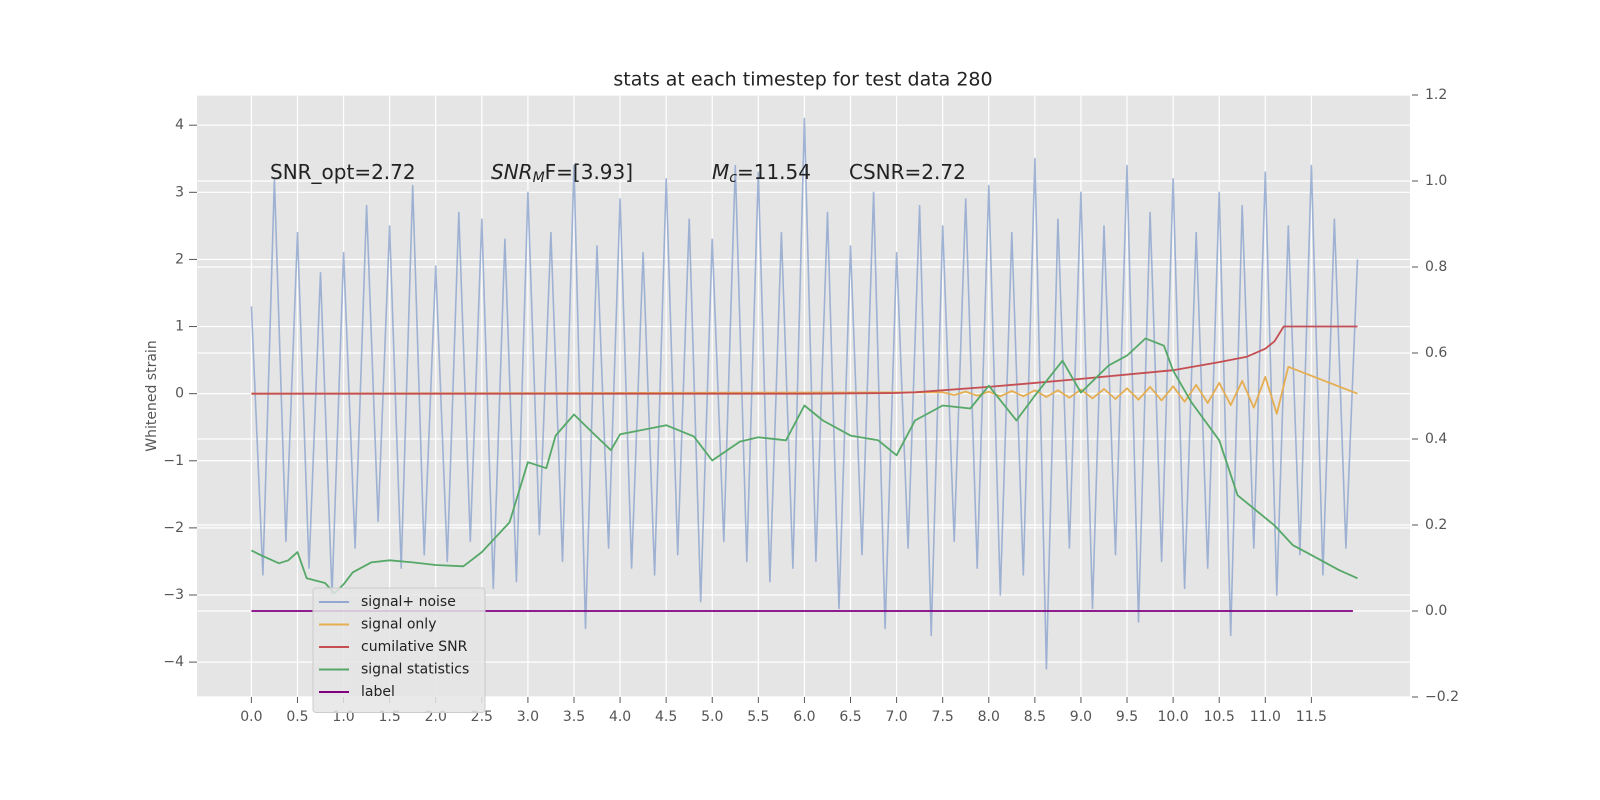 The image size is (1600, 800). What do you see at coordinates (251, 717) in the screenshot?
I see `x-tick-label: 0.0` at bounding box center [251, 717].